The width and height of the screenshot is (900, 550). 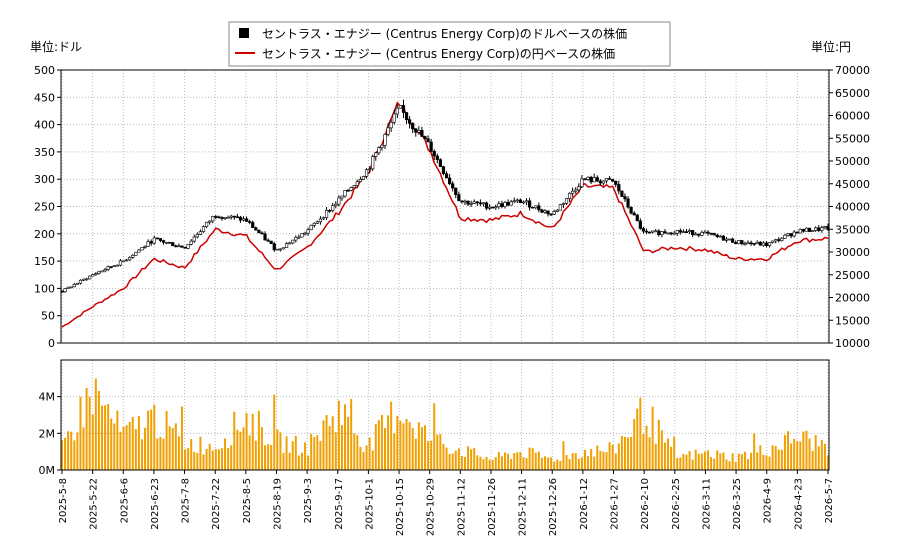 What do you see at coordinates (63, 500) in the screenshot?
I see `x-tick-label: 2025-5-8` at bounding box center [63, 500].